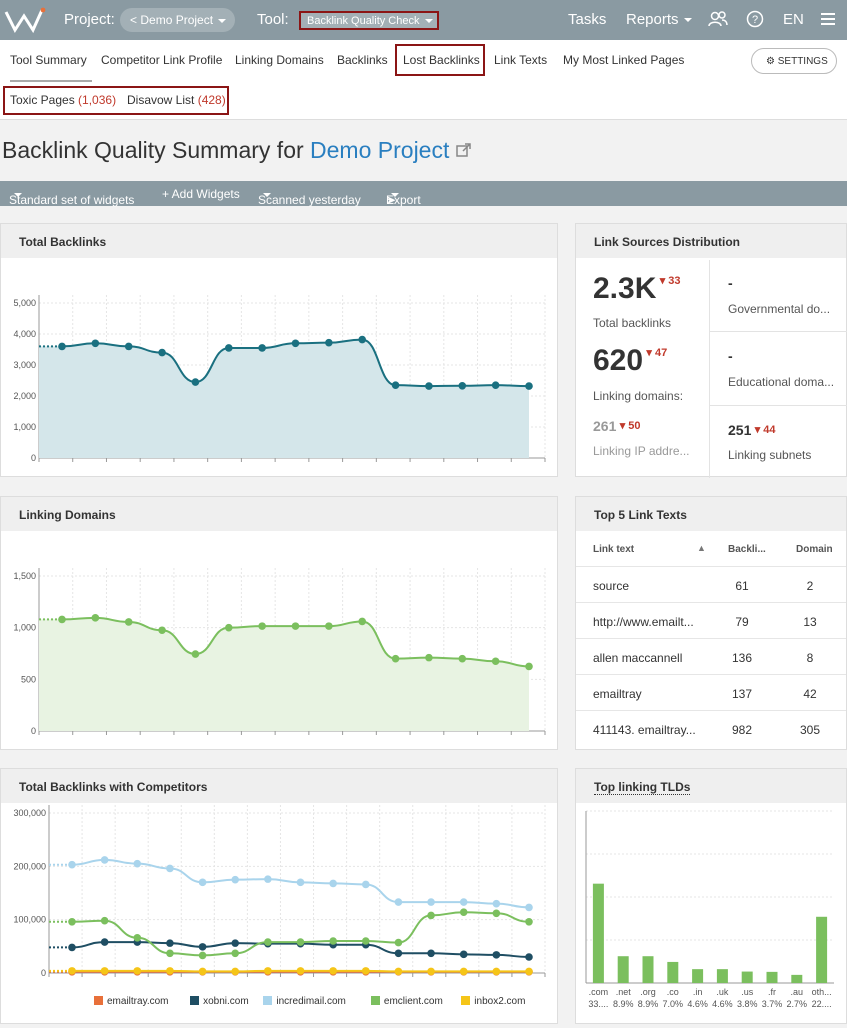 The height and width of the screenshot is (1028, 847). Describe the element at coordinates (24, 365) in the screenshot. I see `y-tick-label: 3,000` at that location.